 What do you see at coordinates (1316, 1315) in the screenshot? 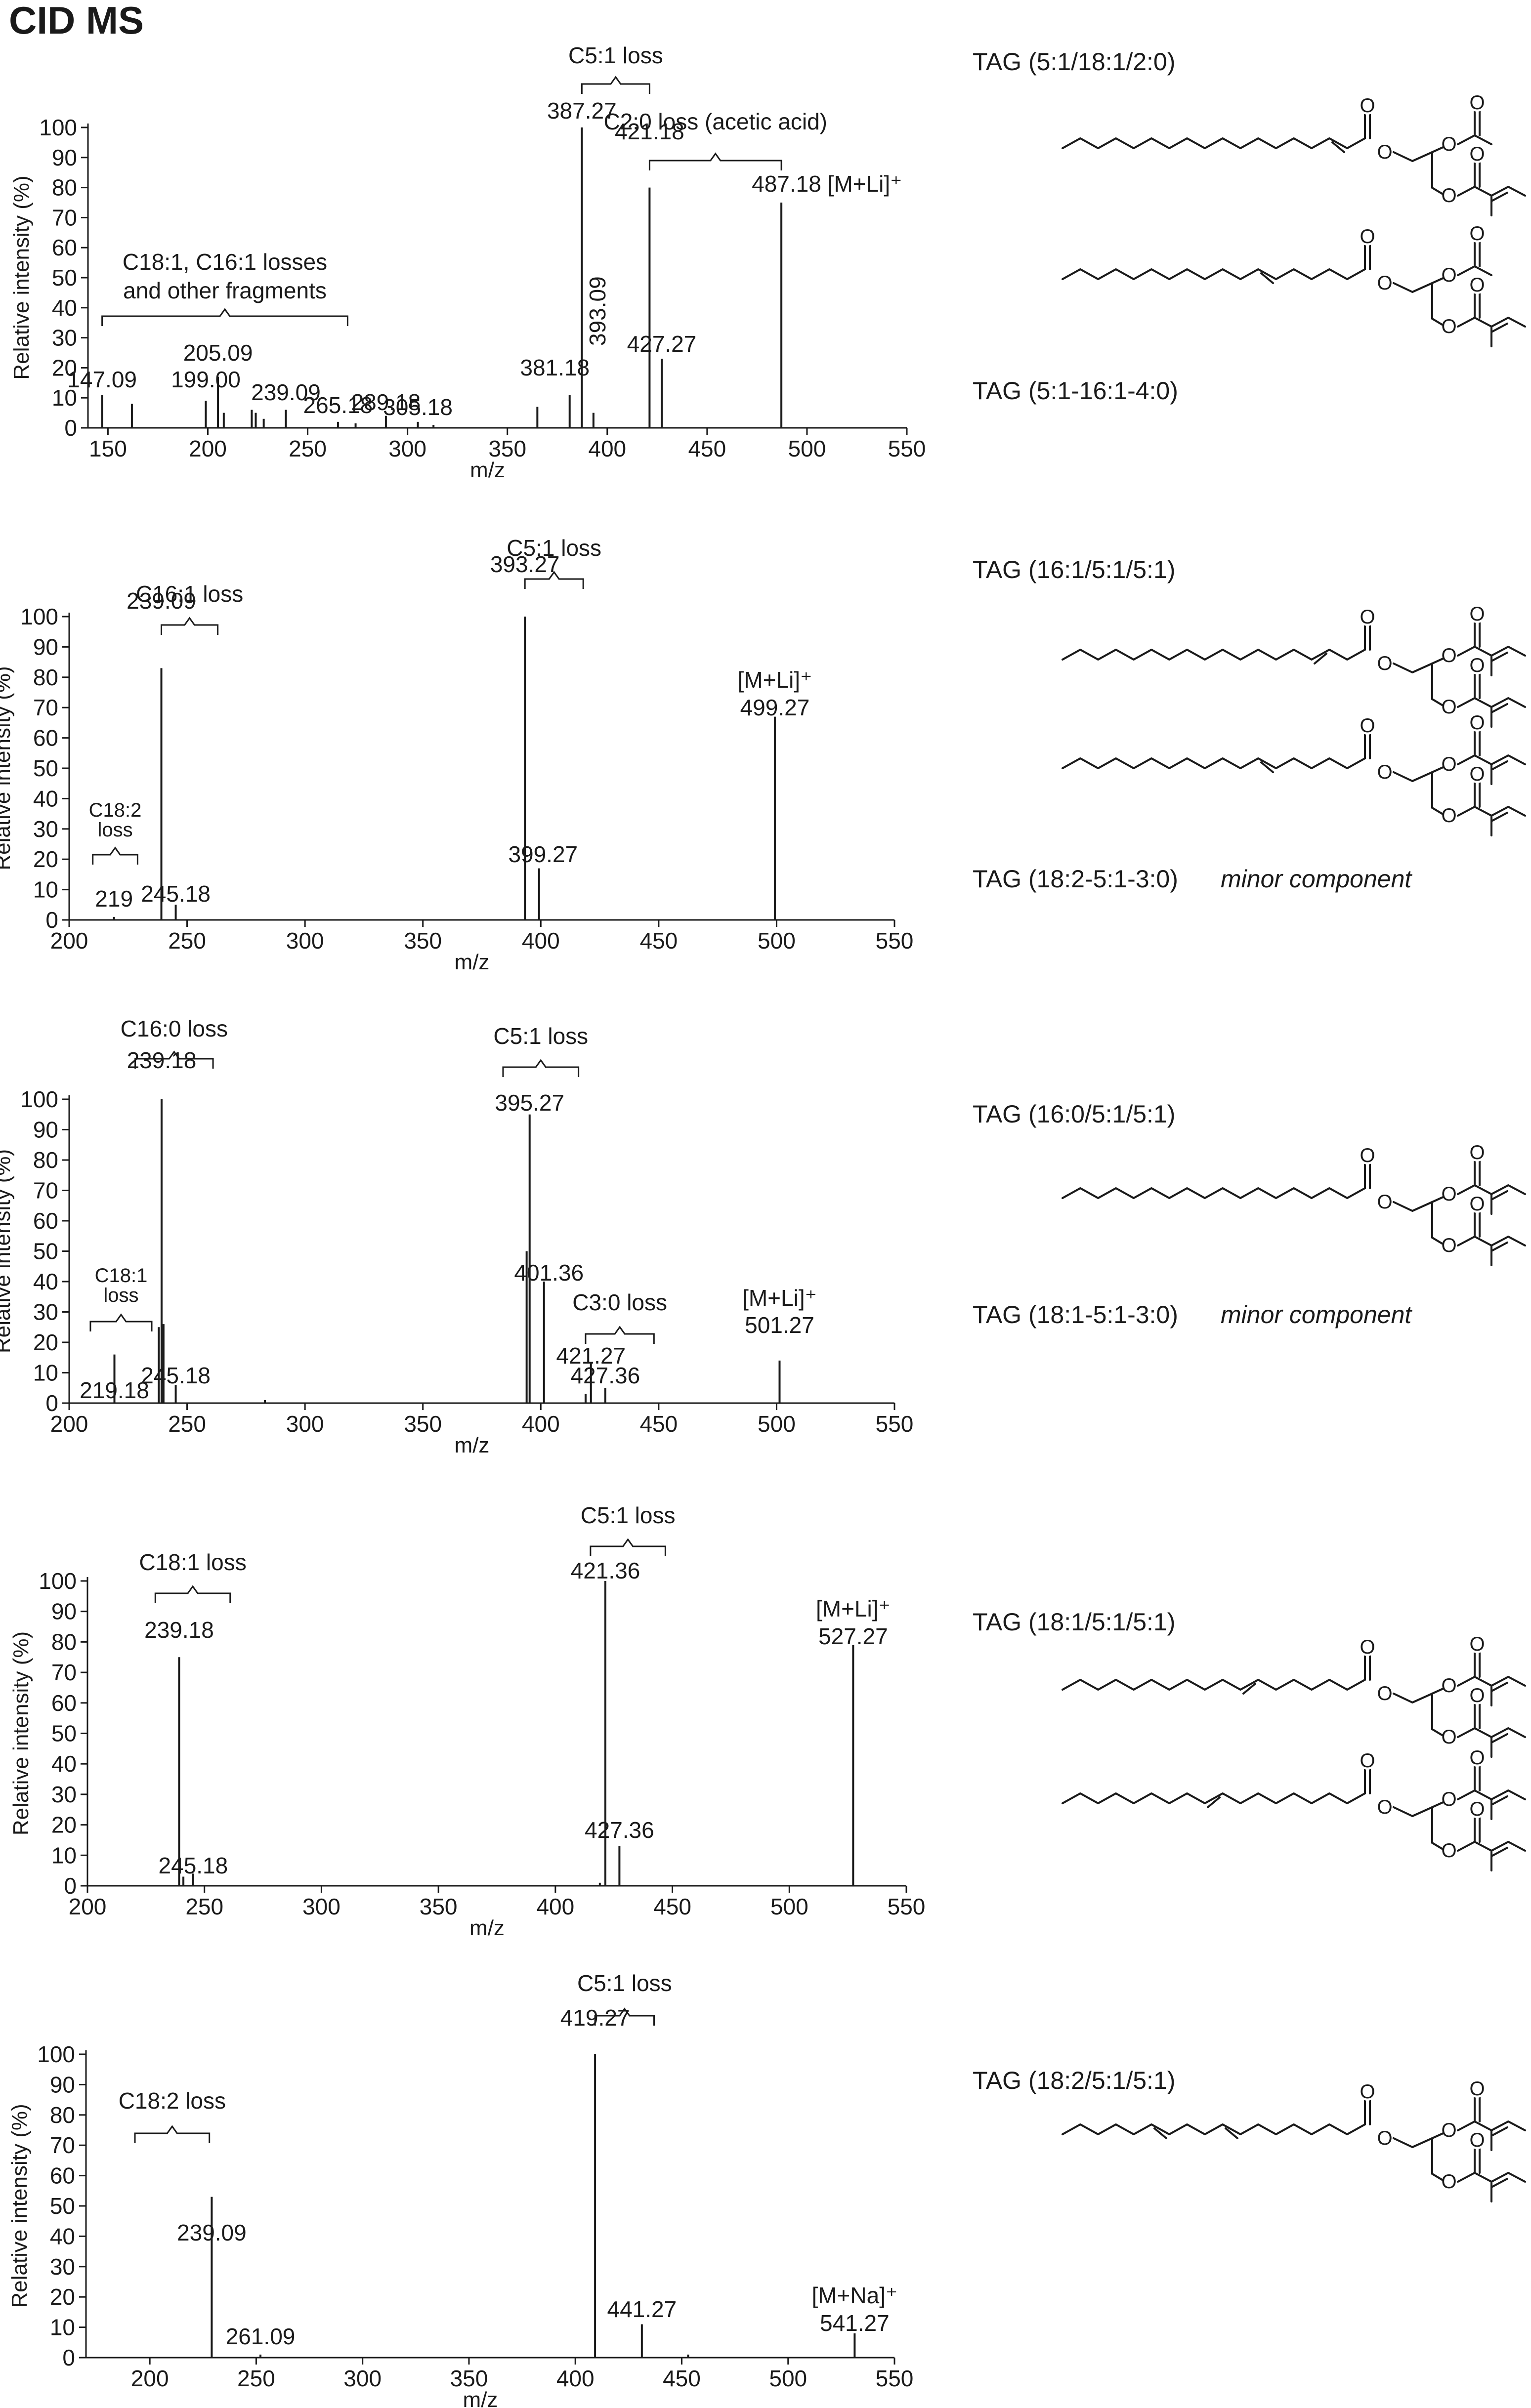
I see `tag-label-note: minor component` at bounding box center [1316, 1315].